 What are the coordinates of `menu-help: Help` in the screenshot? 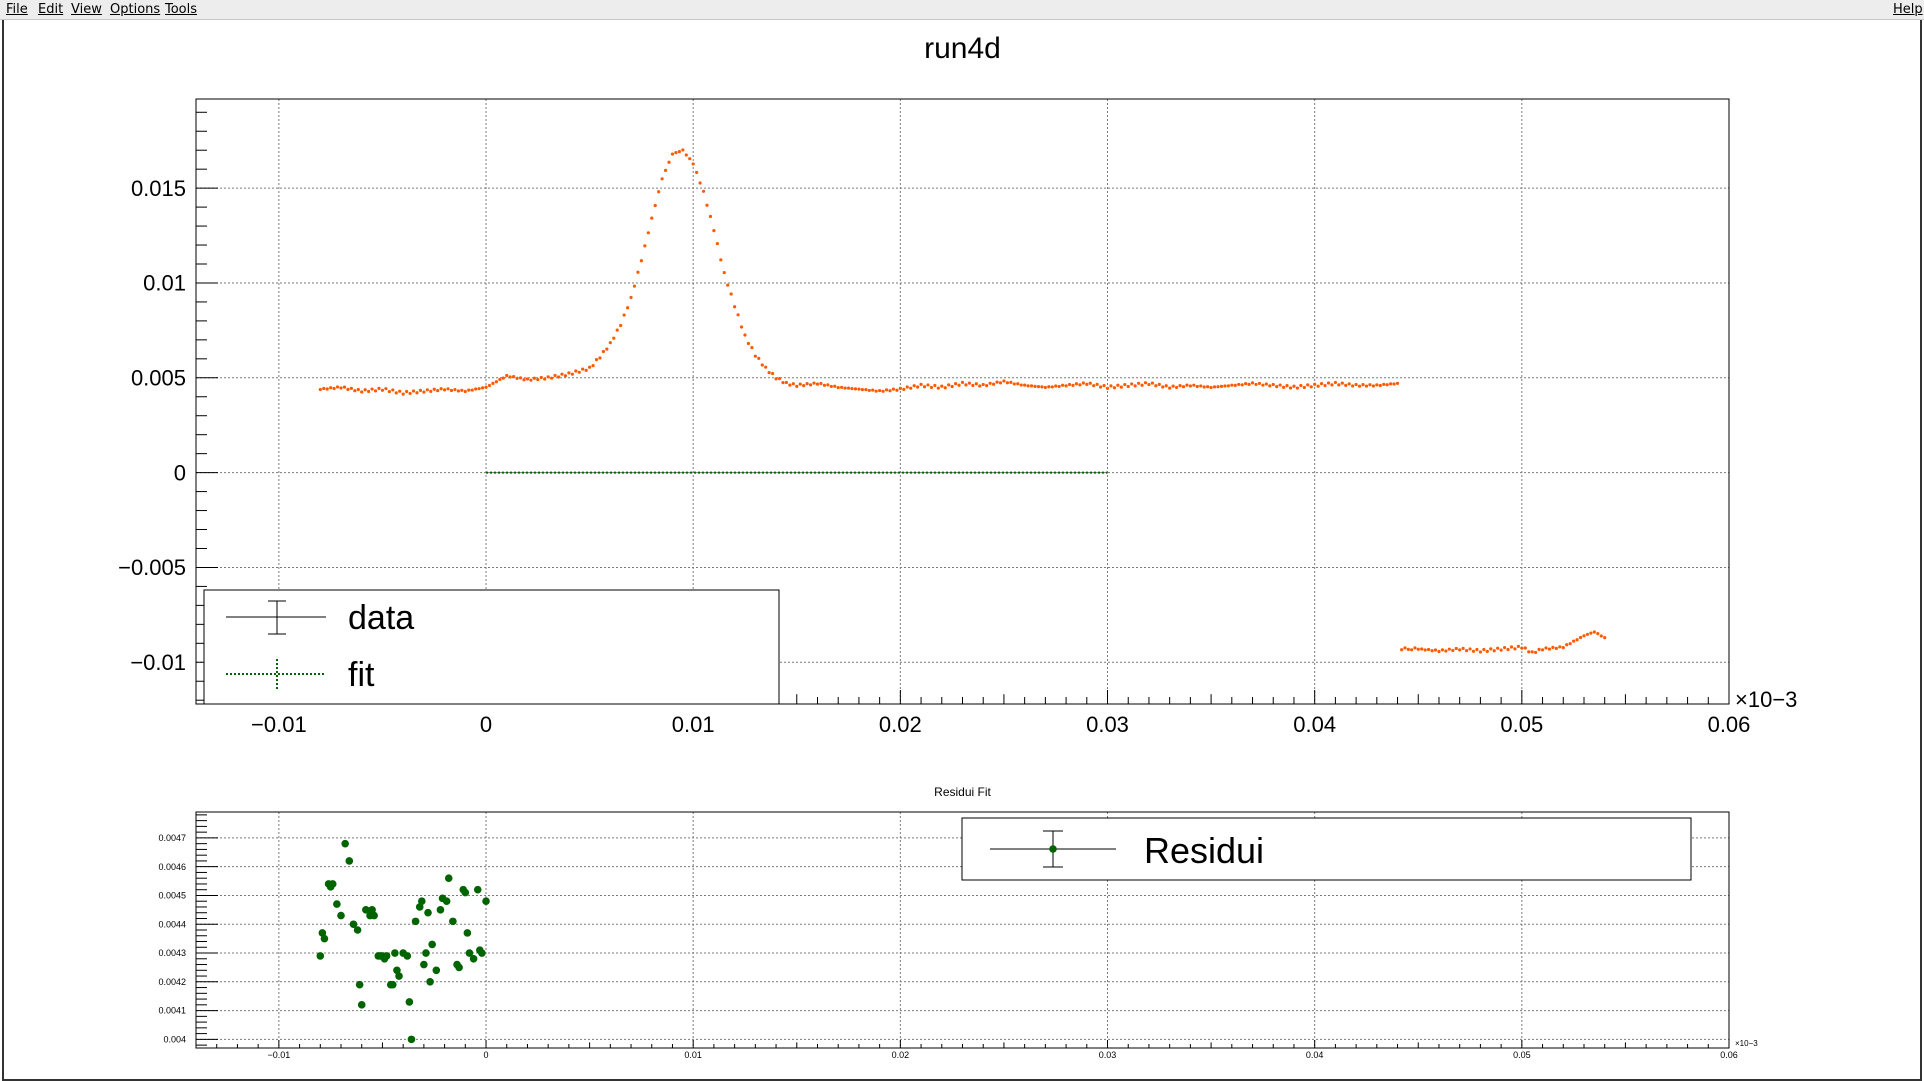 It's located at (1908, 9).